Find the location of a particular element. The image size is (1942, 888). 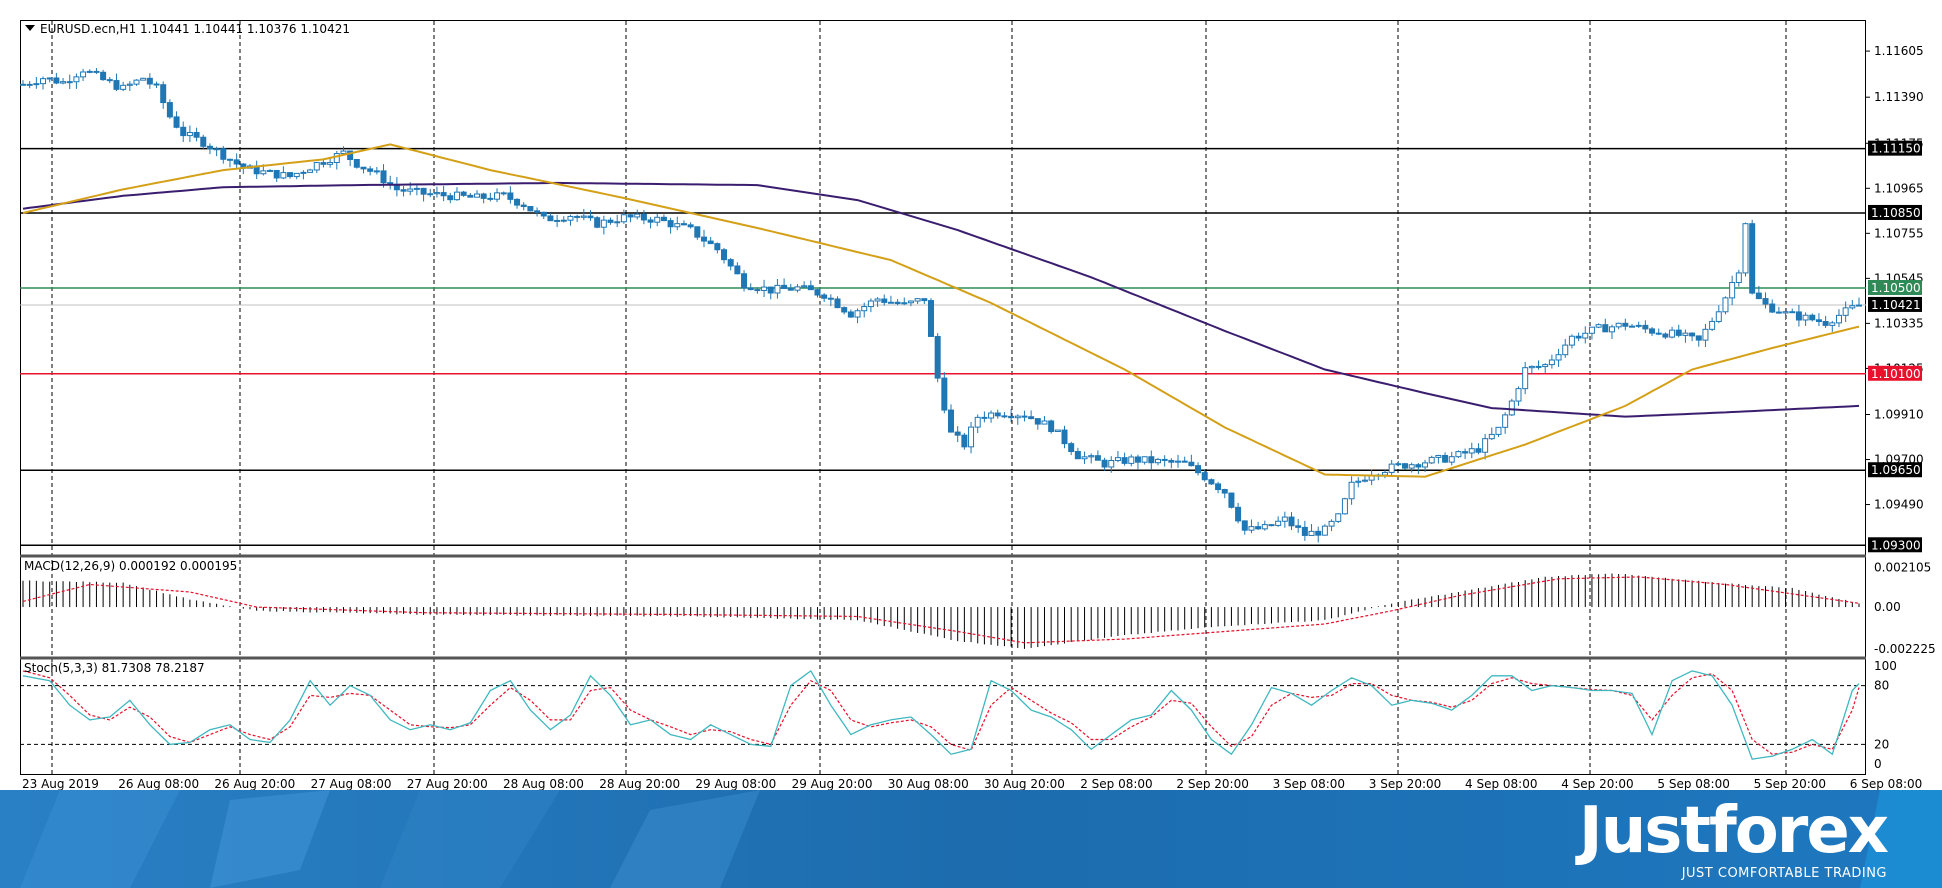

x-tick-label: 26 Aug 20:00 is located at coordinates (254, 783).